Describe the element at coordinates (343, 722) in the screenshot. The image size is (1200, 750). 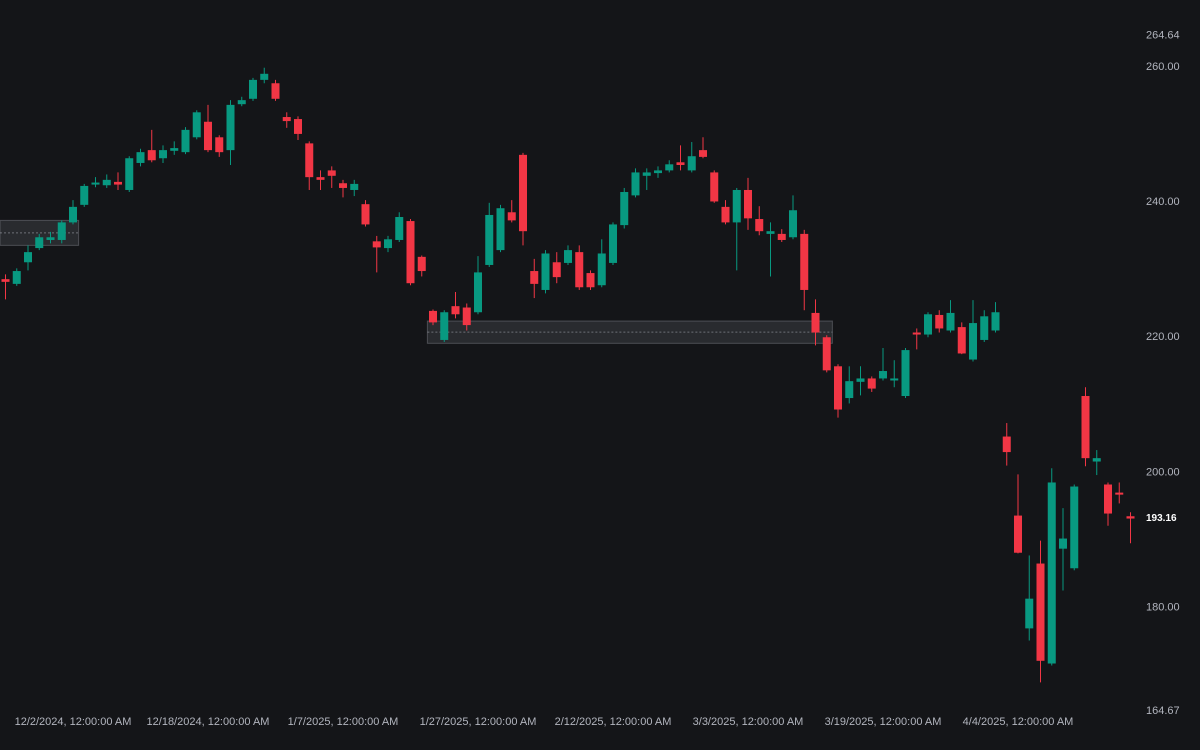
I see `x-tick-label: 1/7/2025, 12:00:00 AM` at that location.